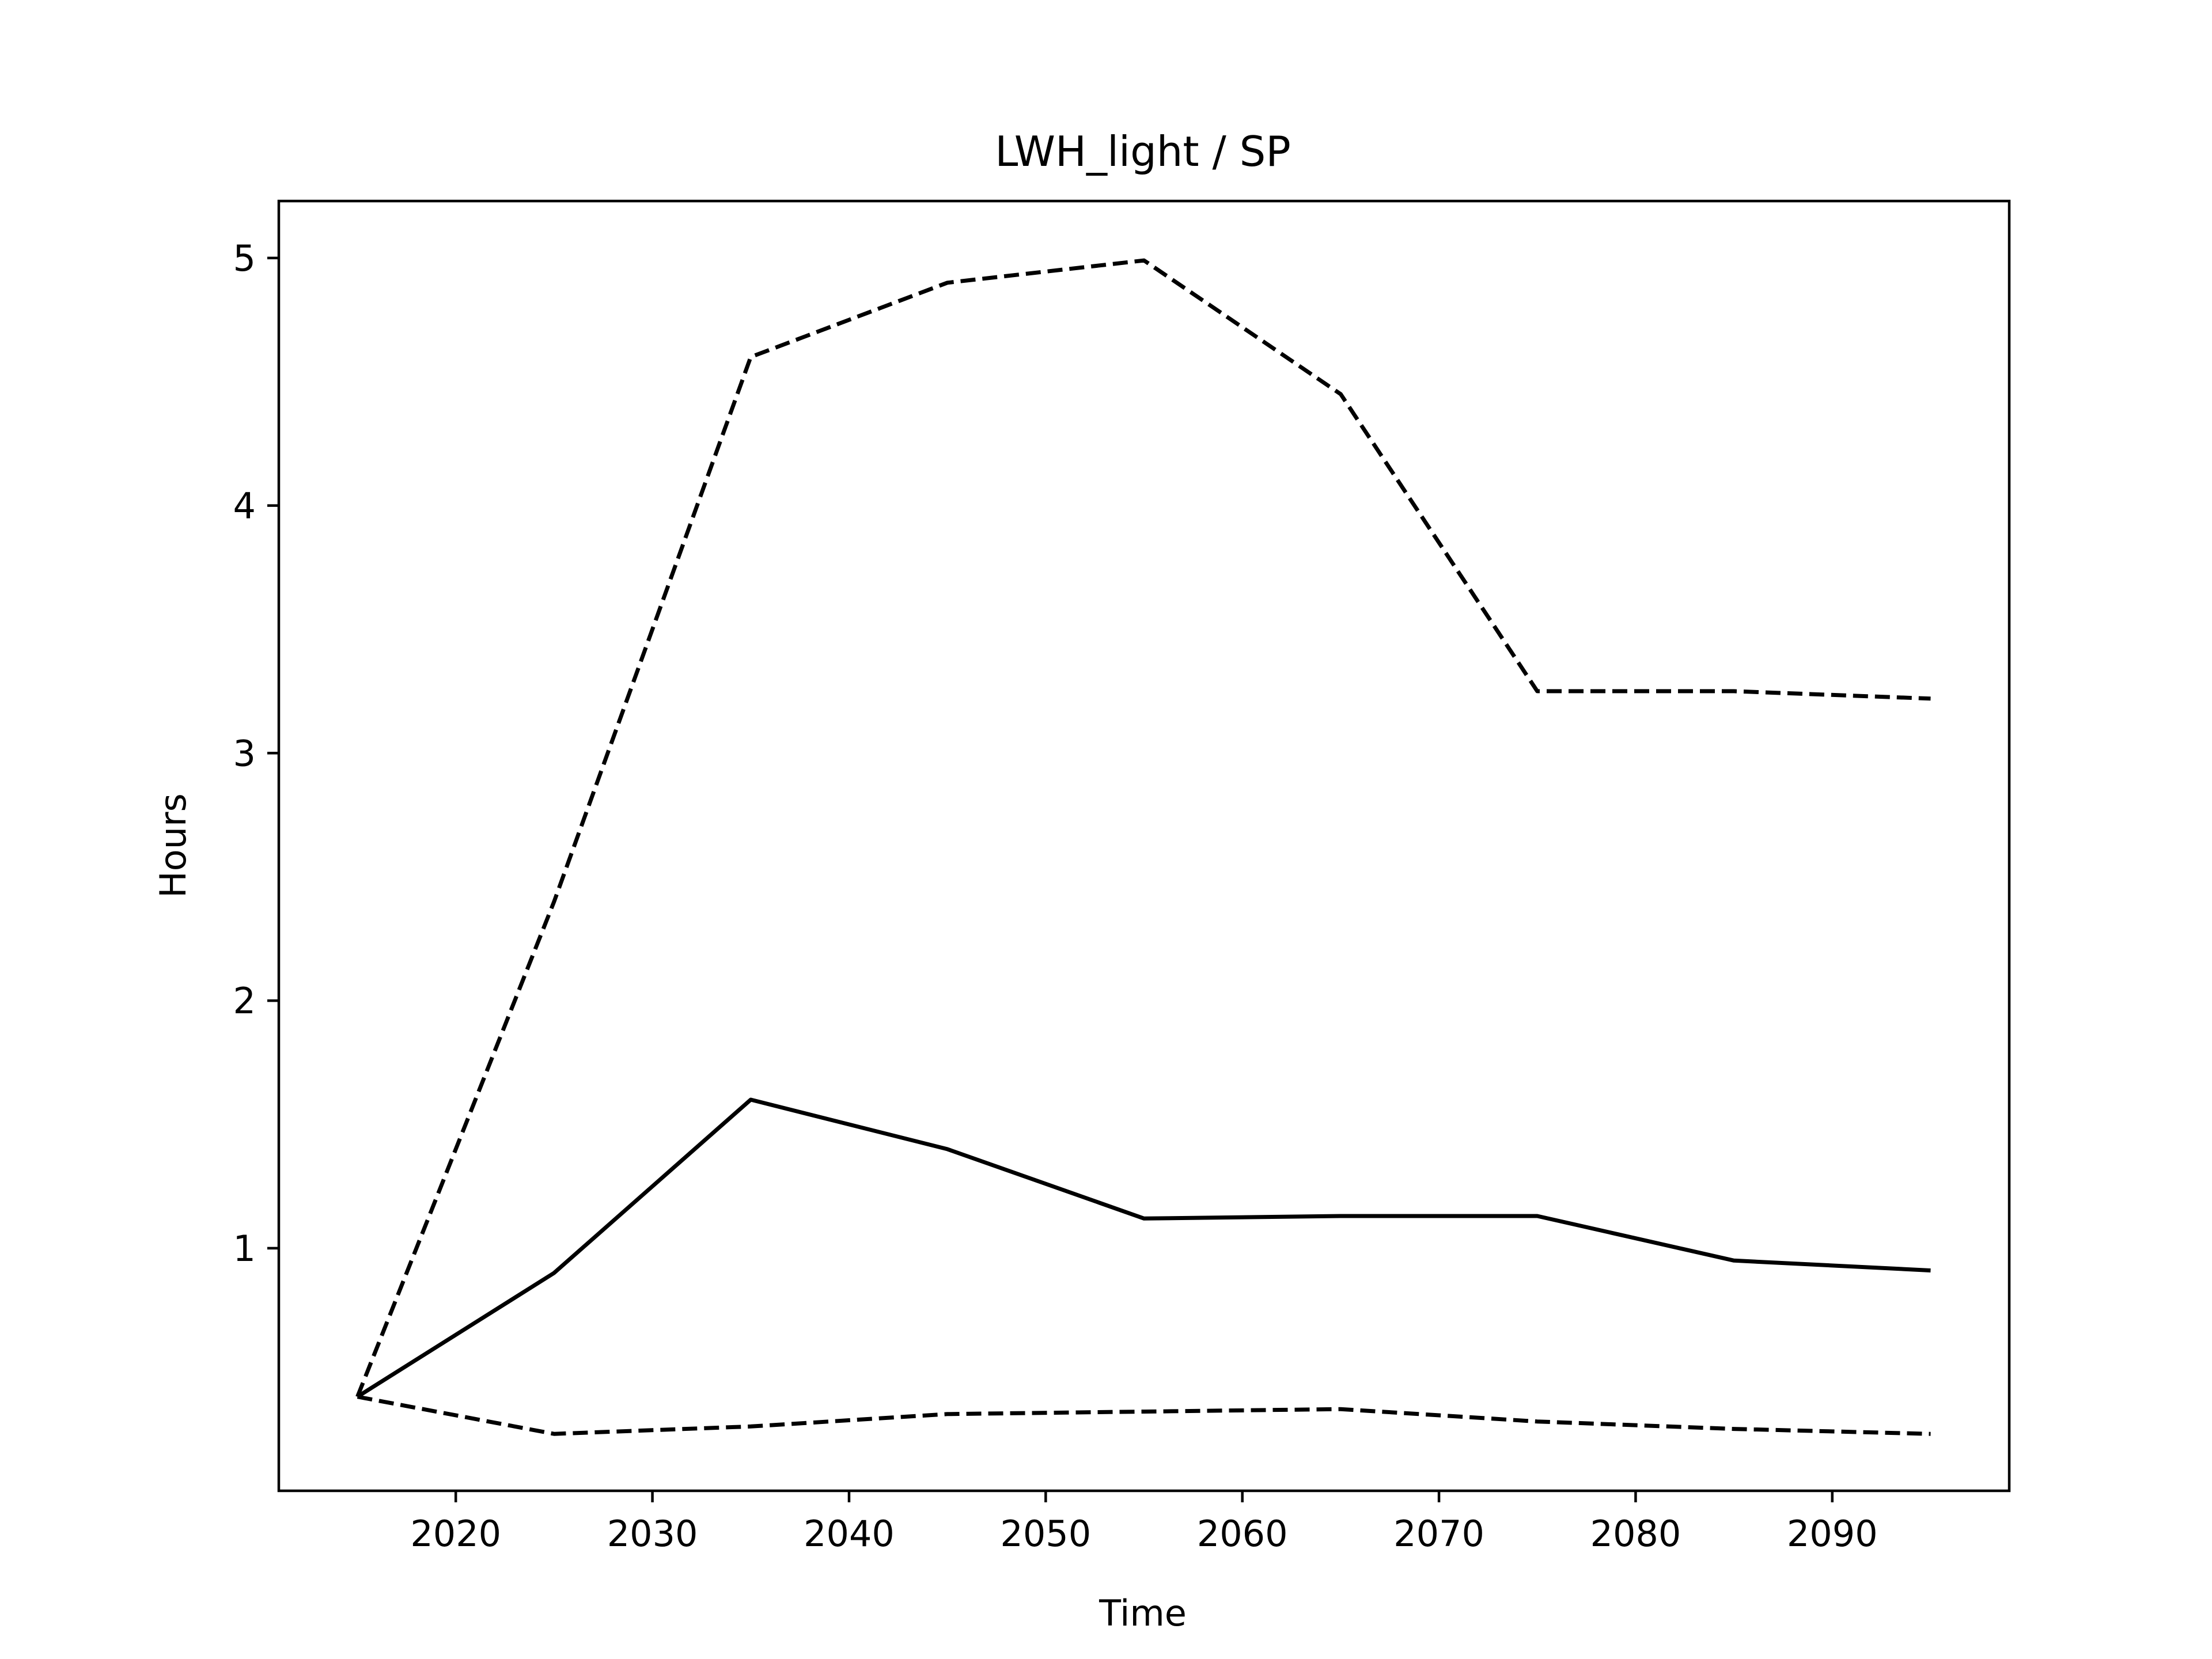  I want to click on x-axis-label: Time, so click(1143, 1613).